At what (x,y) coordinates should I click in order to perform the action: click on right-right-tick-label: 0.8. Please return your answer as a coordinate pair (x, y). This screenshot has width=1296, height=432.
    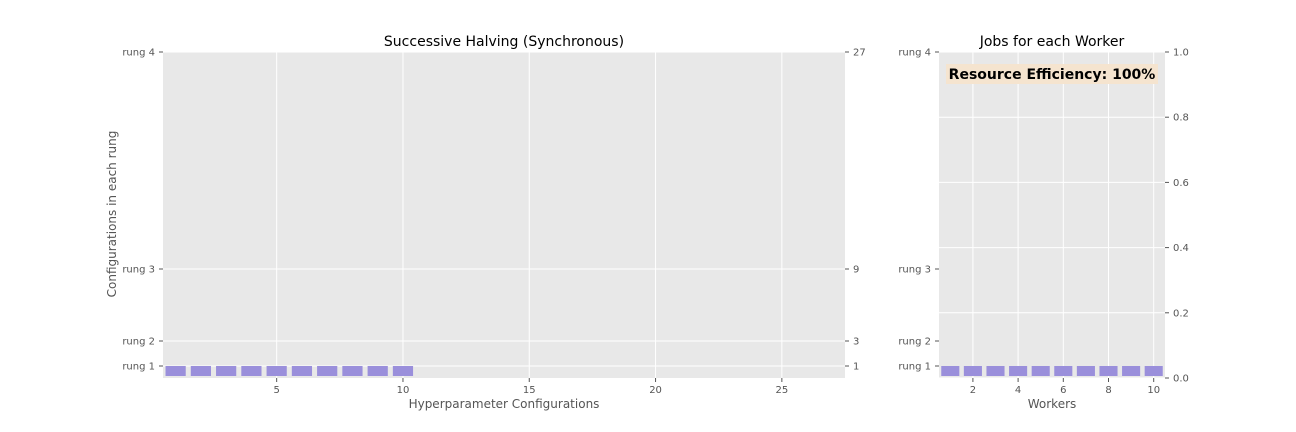
    Looking at the image, I should click on (1181, 118).